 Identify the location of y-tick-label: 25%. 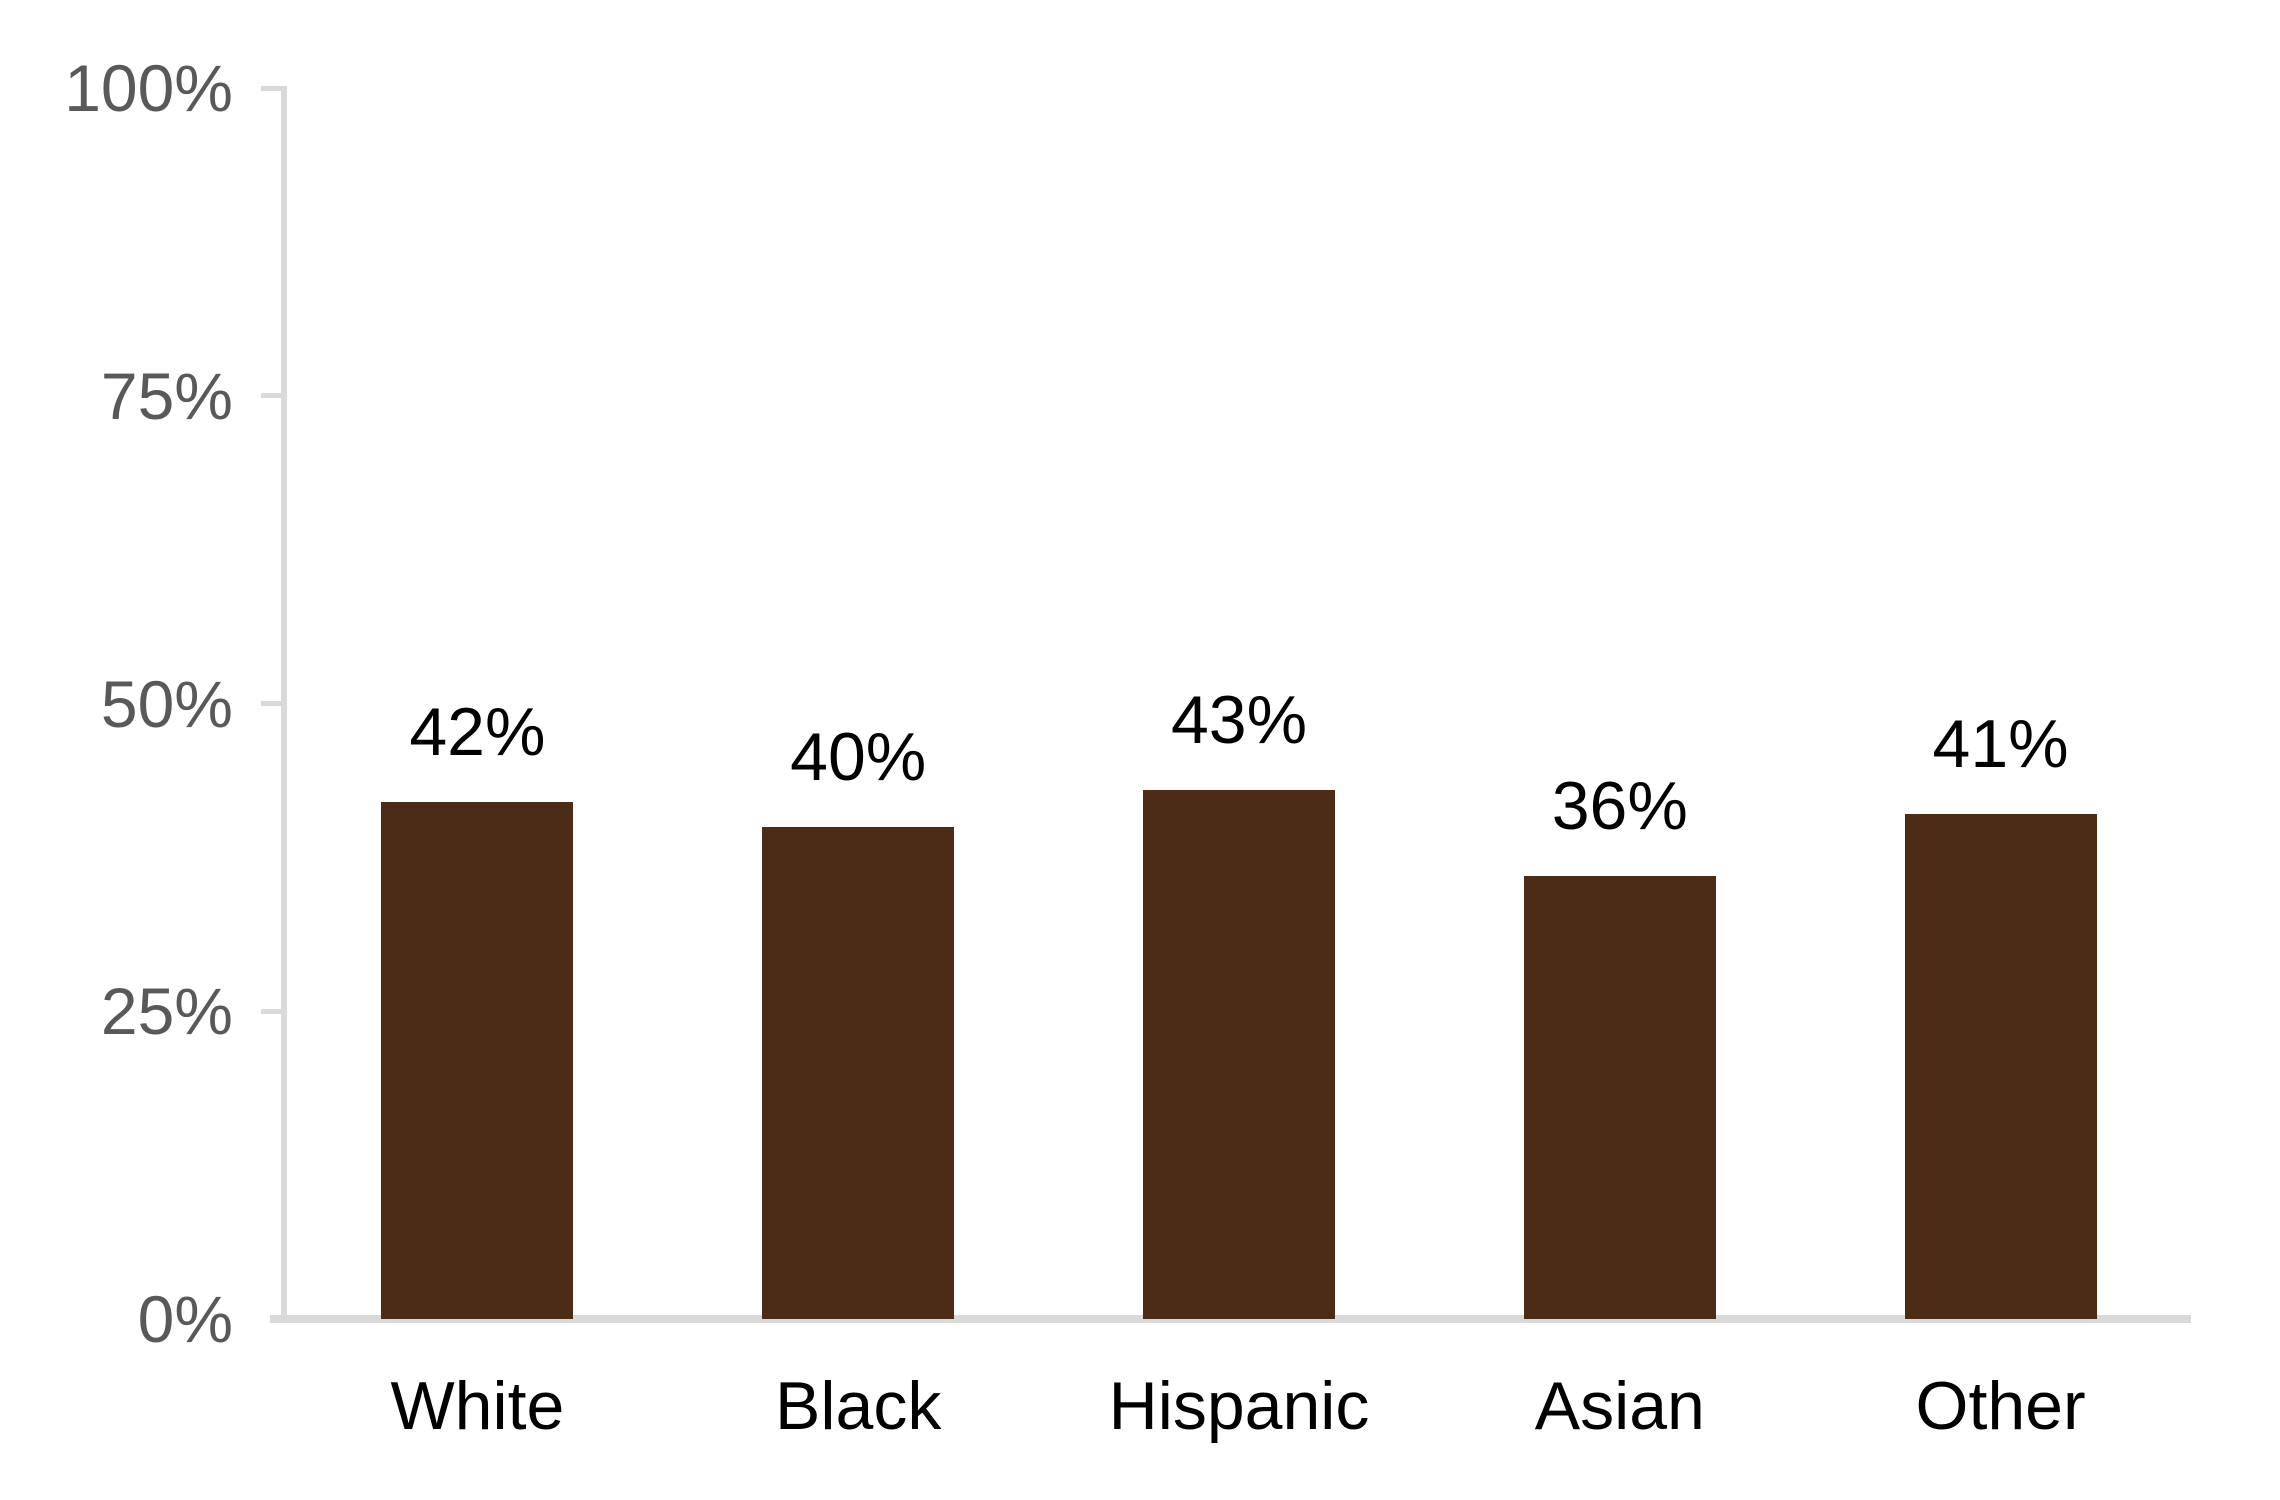
(166, 1011).